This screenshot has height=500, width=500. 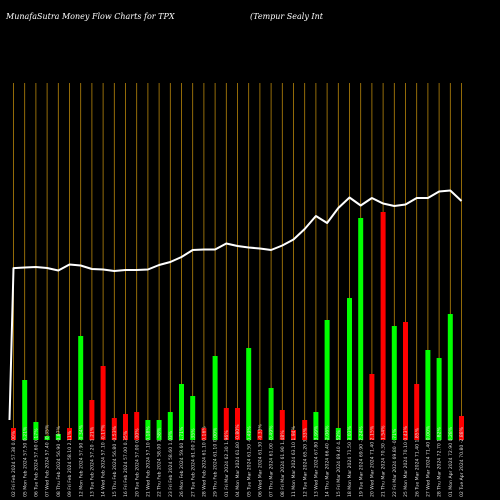 I want to click on x-tick-label: 15 Fri Mar 2024 69.40 4.52%, so click(x=339, y=463).